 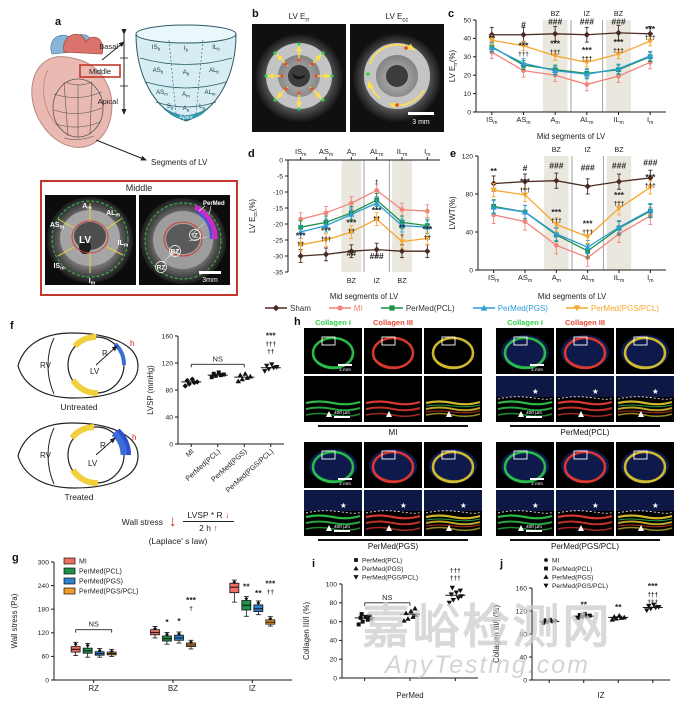 I want to click on laplace-law-caption: (Laplace' s law), so click(x=178, y=541).